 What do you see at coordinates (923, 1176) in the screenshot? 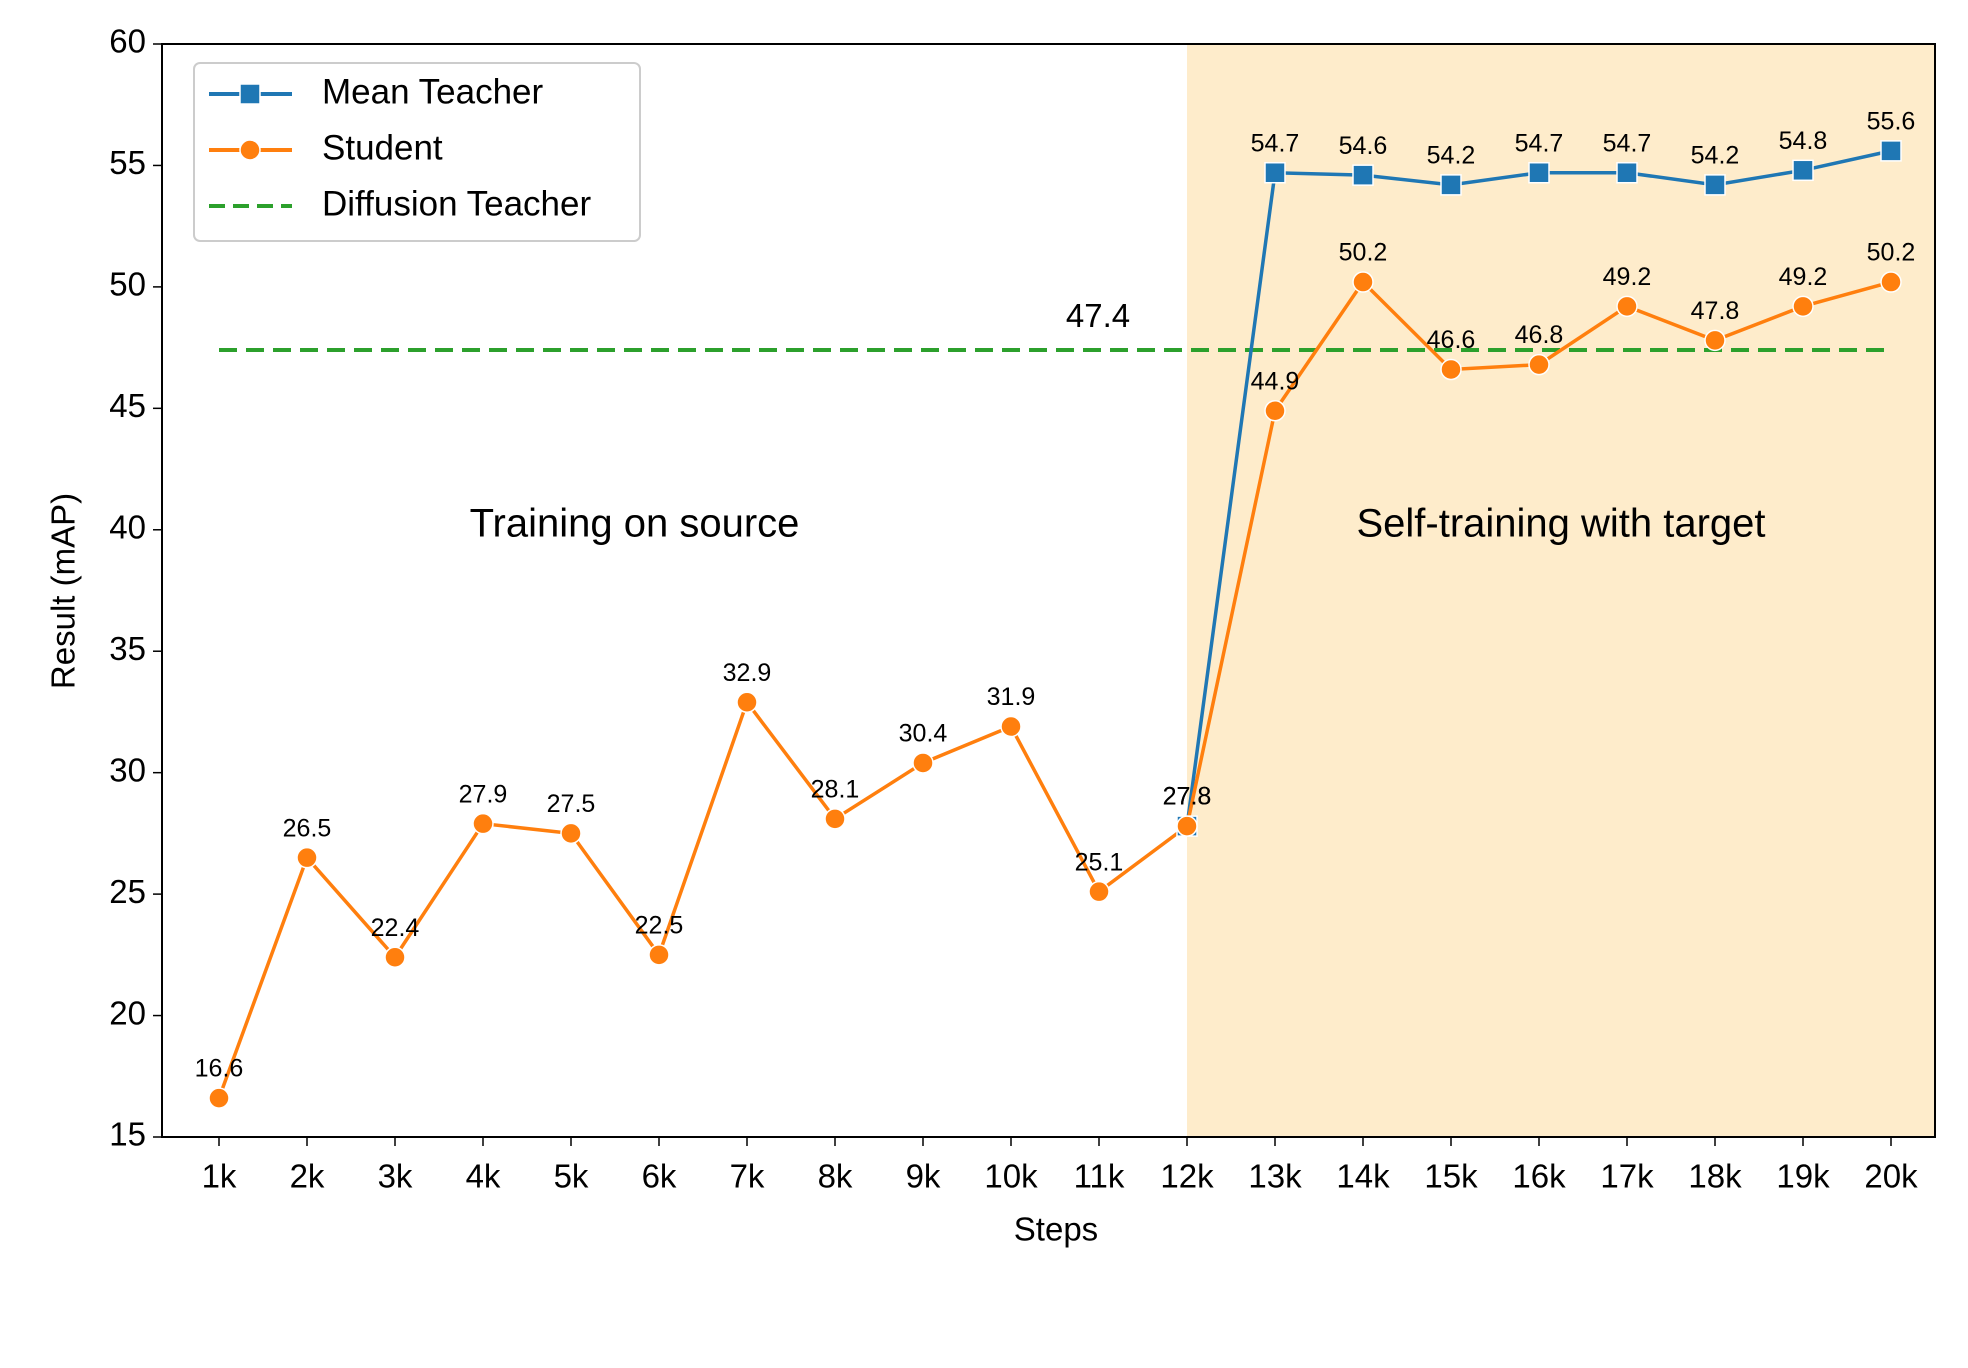
I see `x-tick-label: 9k` at bounding box center [923, 1176].